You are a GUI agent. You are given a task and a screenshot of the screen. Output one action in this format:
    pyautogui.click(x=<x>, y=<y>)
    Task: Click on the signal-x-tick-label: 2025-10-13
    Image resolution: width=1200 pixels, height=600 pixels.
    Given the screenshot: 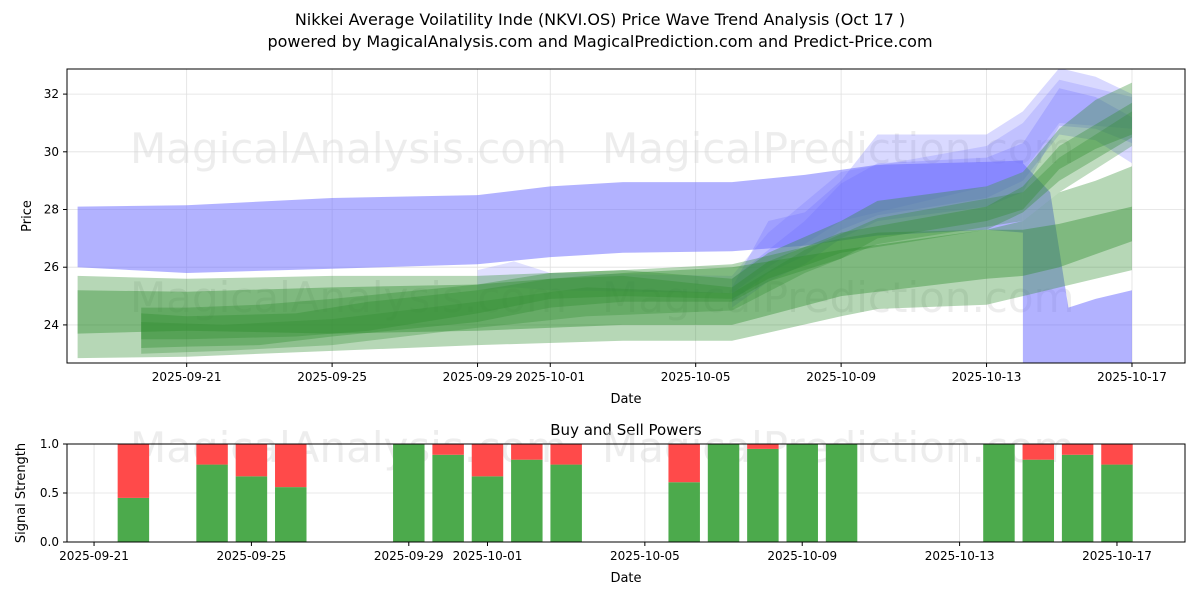 What is the action you would take?
    pyautogui.click(x=960, y=556)
    